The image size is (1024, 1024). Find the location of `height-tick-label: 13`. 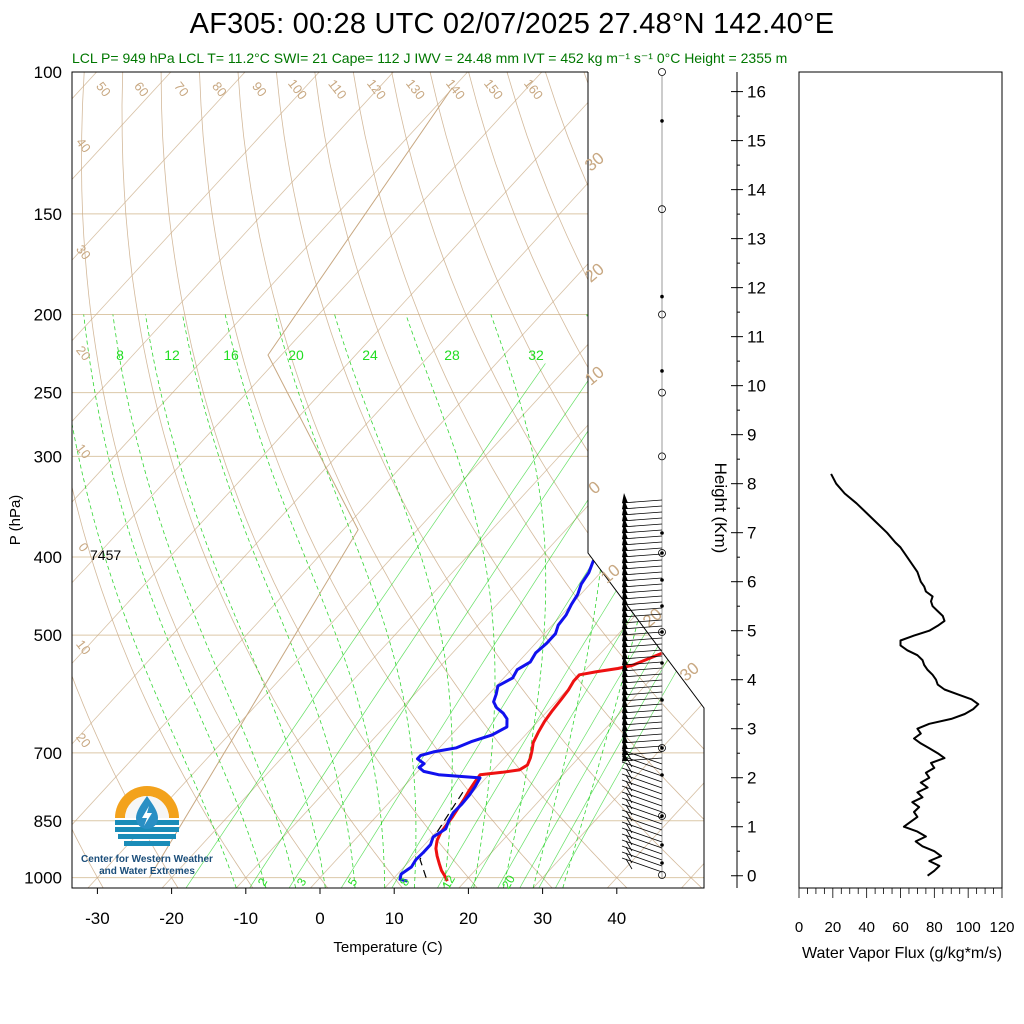

height-tick-label: 13 is located at coordinates (756, 239).